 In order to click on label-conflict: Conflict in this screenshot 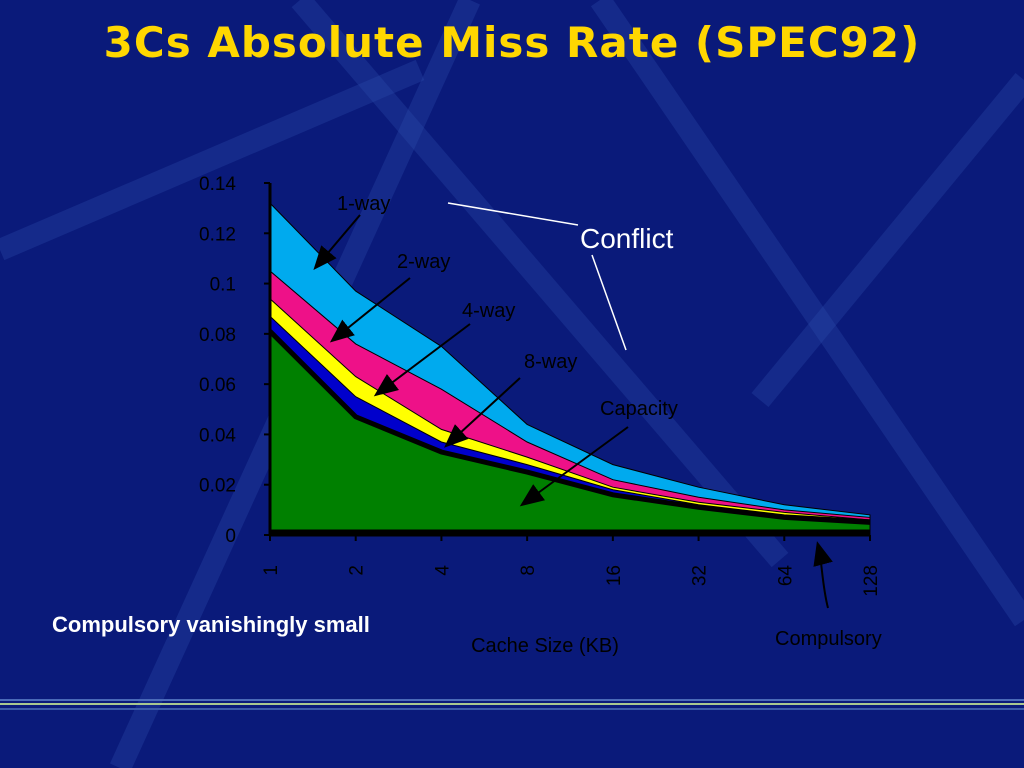, I will do `click(627, 238)`.